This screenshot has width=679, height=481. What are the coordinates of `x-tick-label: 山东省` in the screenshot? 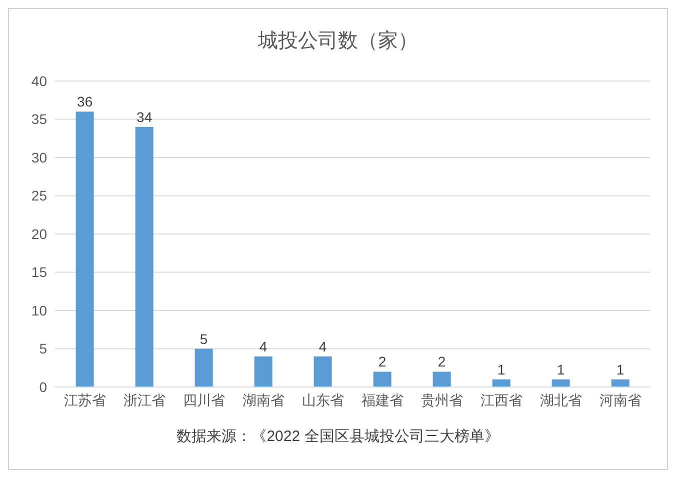 It's located at (323, 400).